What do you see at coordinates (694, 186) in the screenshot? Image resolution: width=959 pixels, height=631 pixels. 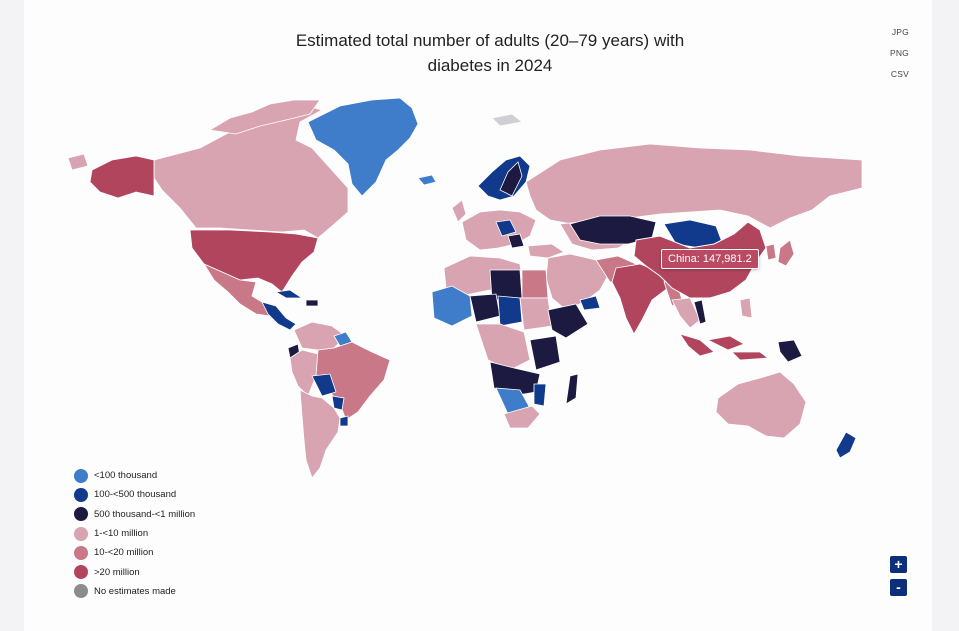 I see `country-russia` at bounding box center [694, 186].